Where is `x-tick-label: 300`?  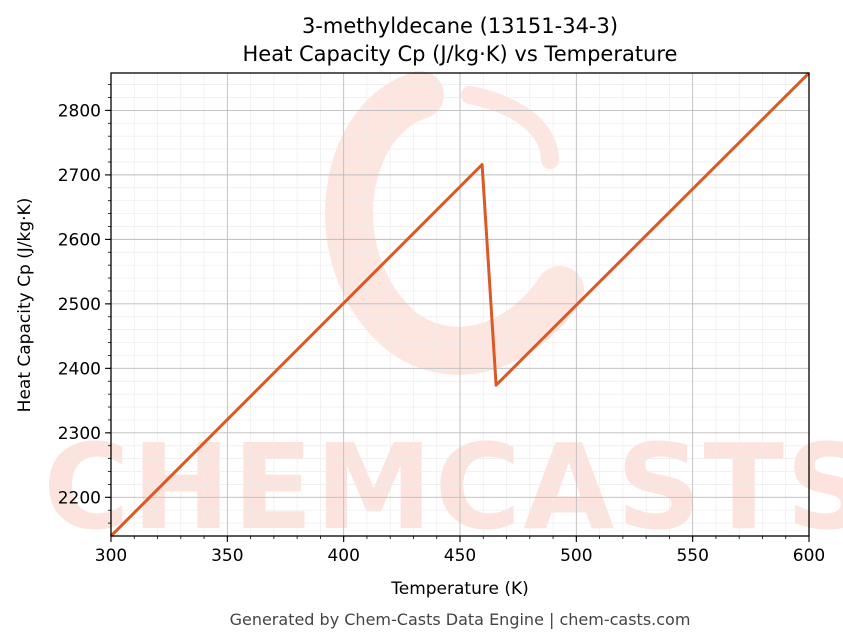
x-tick-label: 300 is located at coordinates (111, 556).